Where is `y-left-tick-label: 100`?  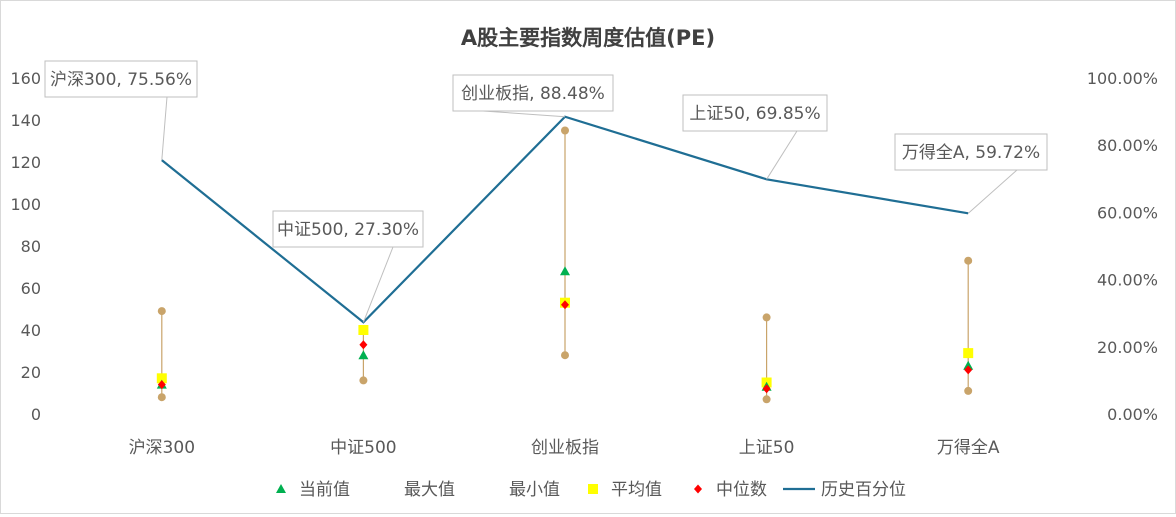 y-left-tick-label: 100 is located at coordinates (25, 204).